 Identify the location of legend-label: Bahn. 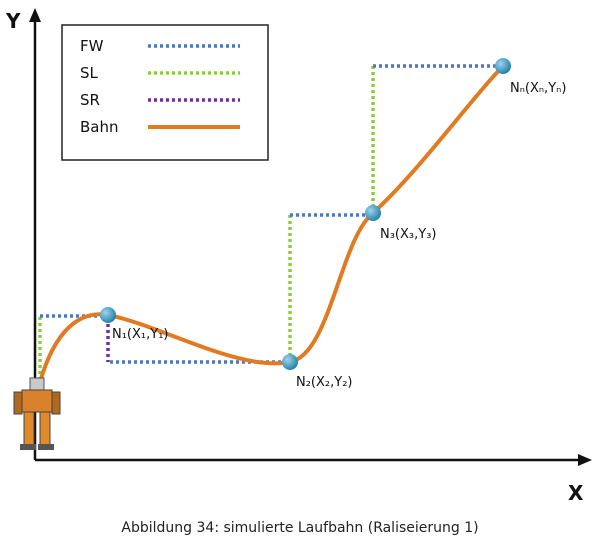
(99, 127).